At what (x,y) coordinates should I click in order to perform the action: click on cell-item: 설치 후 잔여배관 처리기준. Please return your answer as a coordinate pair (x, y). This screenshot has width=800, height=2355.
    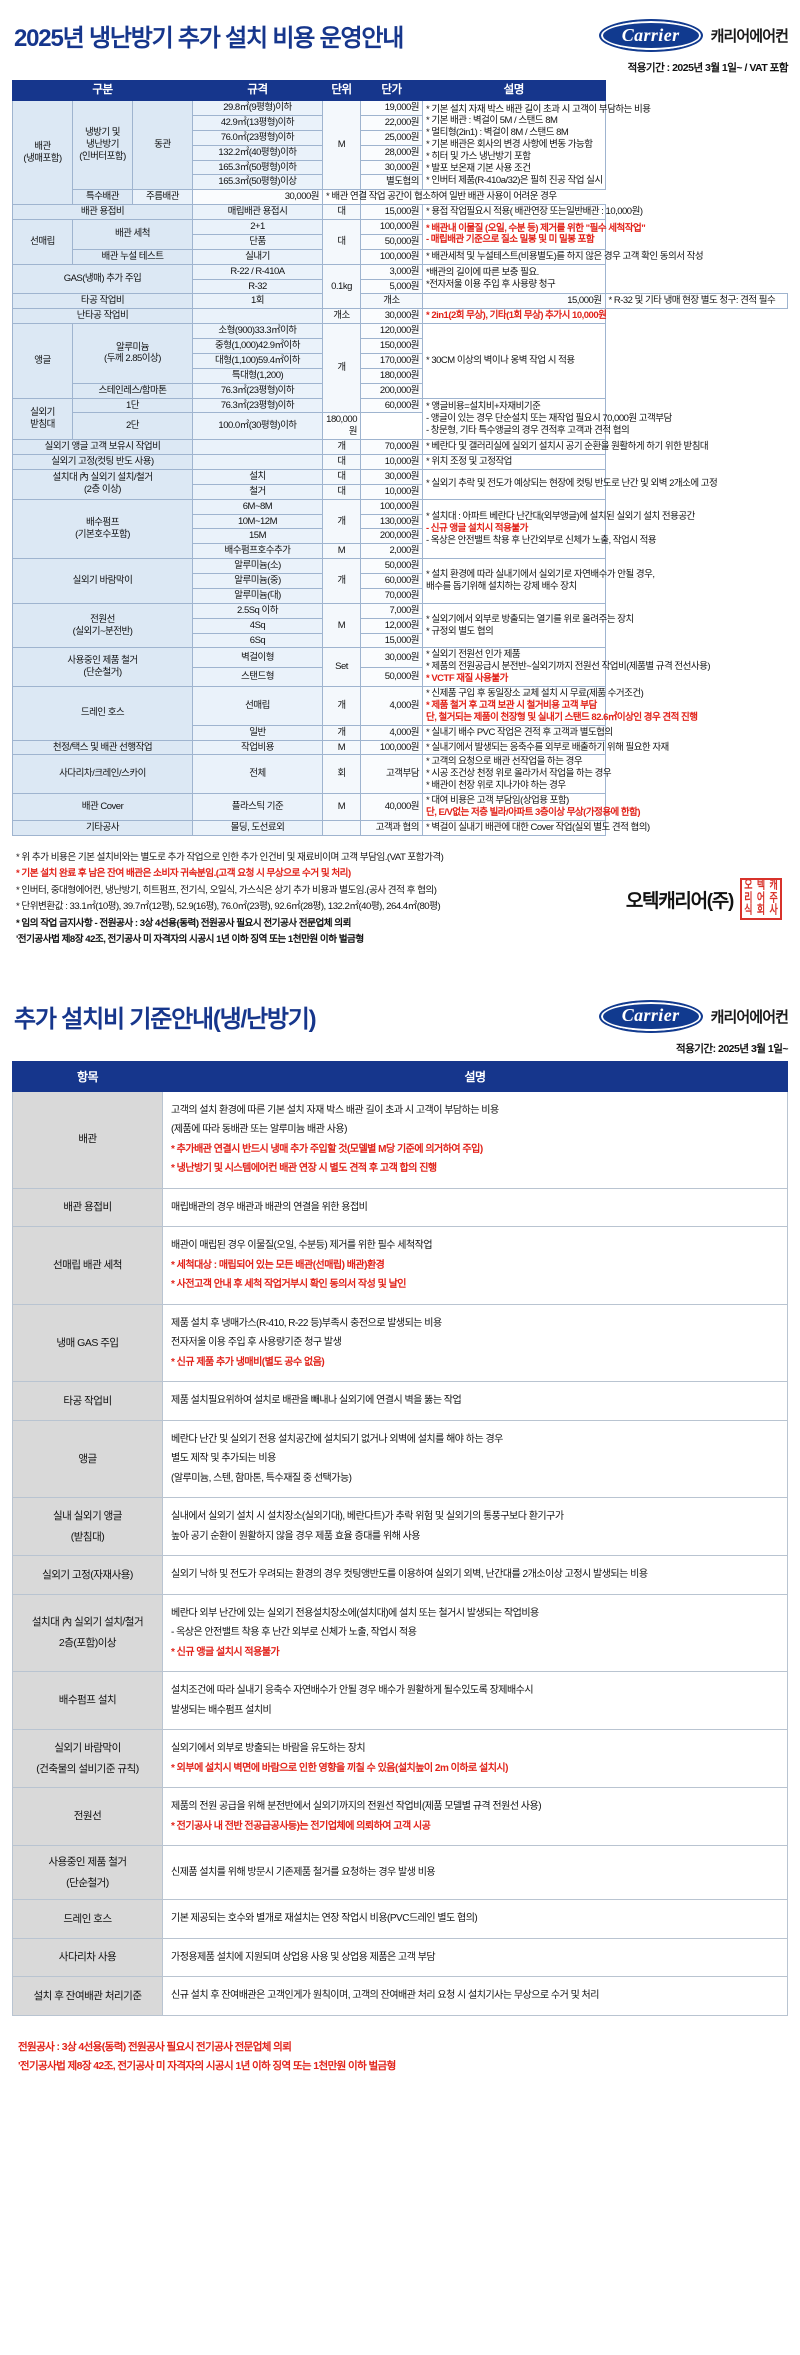
    Looking at the image, I should click on (87, 1996).